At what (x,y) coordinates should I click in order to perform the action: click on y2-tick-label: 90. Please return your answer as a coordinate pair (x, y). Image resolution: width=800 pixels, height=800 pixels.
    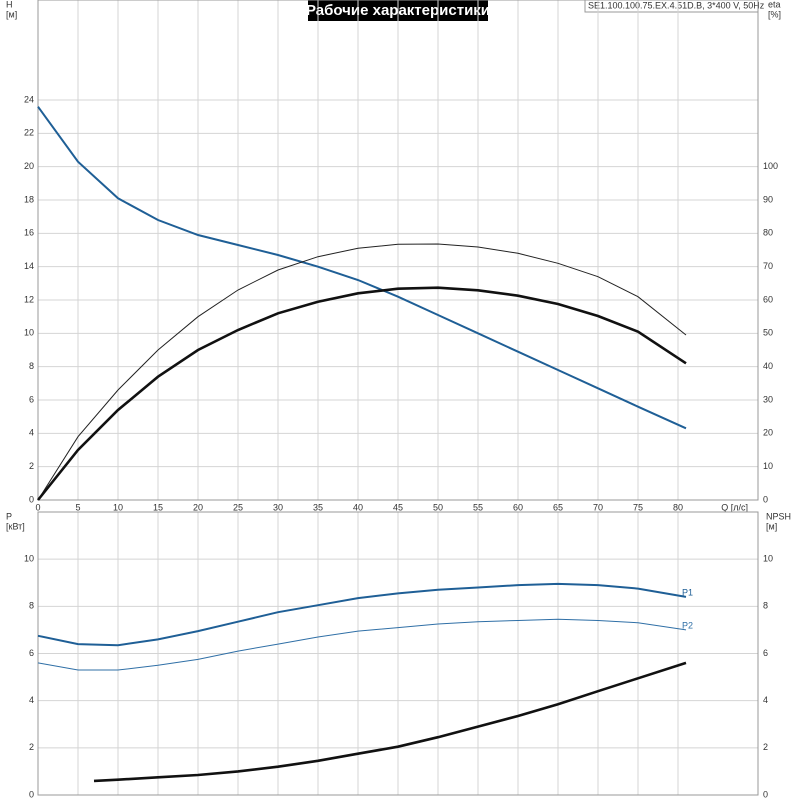
    Looking at the image, I should click on (768, 199).